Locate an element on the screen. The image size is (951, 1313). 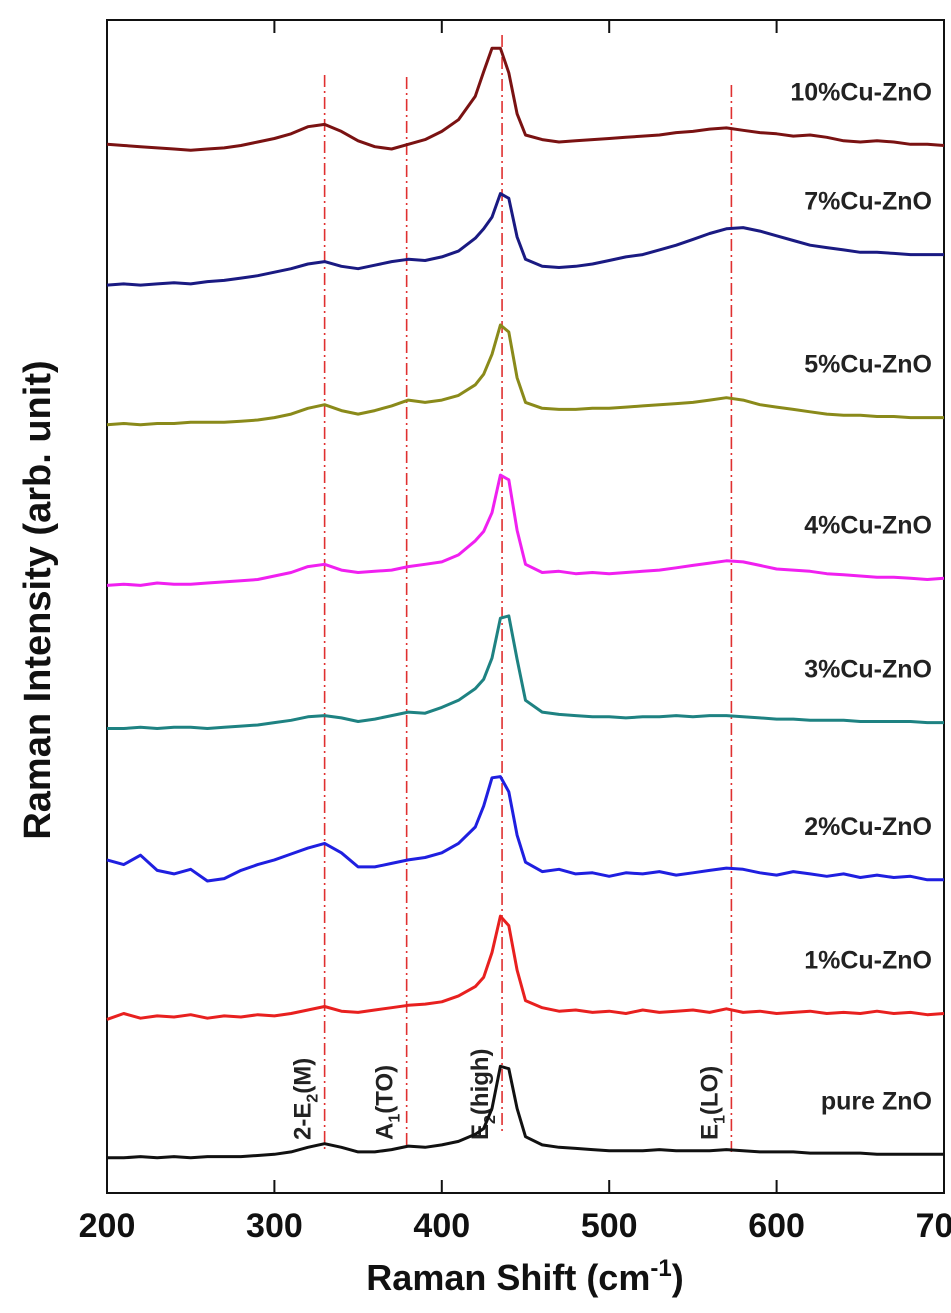
peak-annotation: E1(LO) is located at coordinates (712, 1103).